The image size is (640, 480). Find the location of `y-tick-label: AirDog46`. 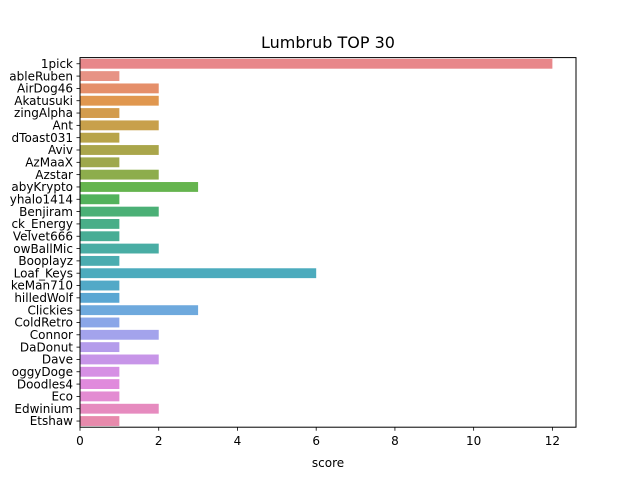

y-tick-label: AirDog46 is located at coordinates (45, 89).